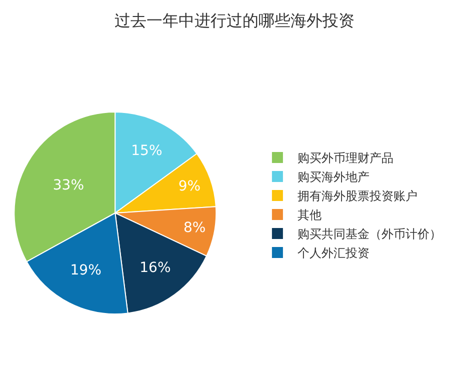 The image size is (469, 375). I want to click on data-label: 9%, so click(189, 186).